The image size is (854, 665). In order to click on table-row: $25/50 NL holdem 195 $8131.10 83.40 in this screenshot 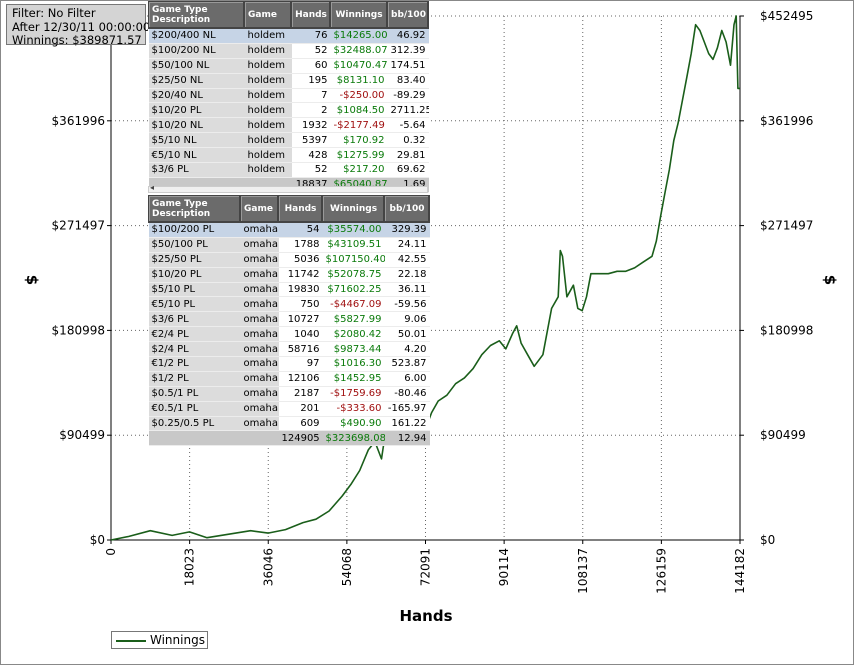, I will do `click(288, 81)`.